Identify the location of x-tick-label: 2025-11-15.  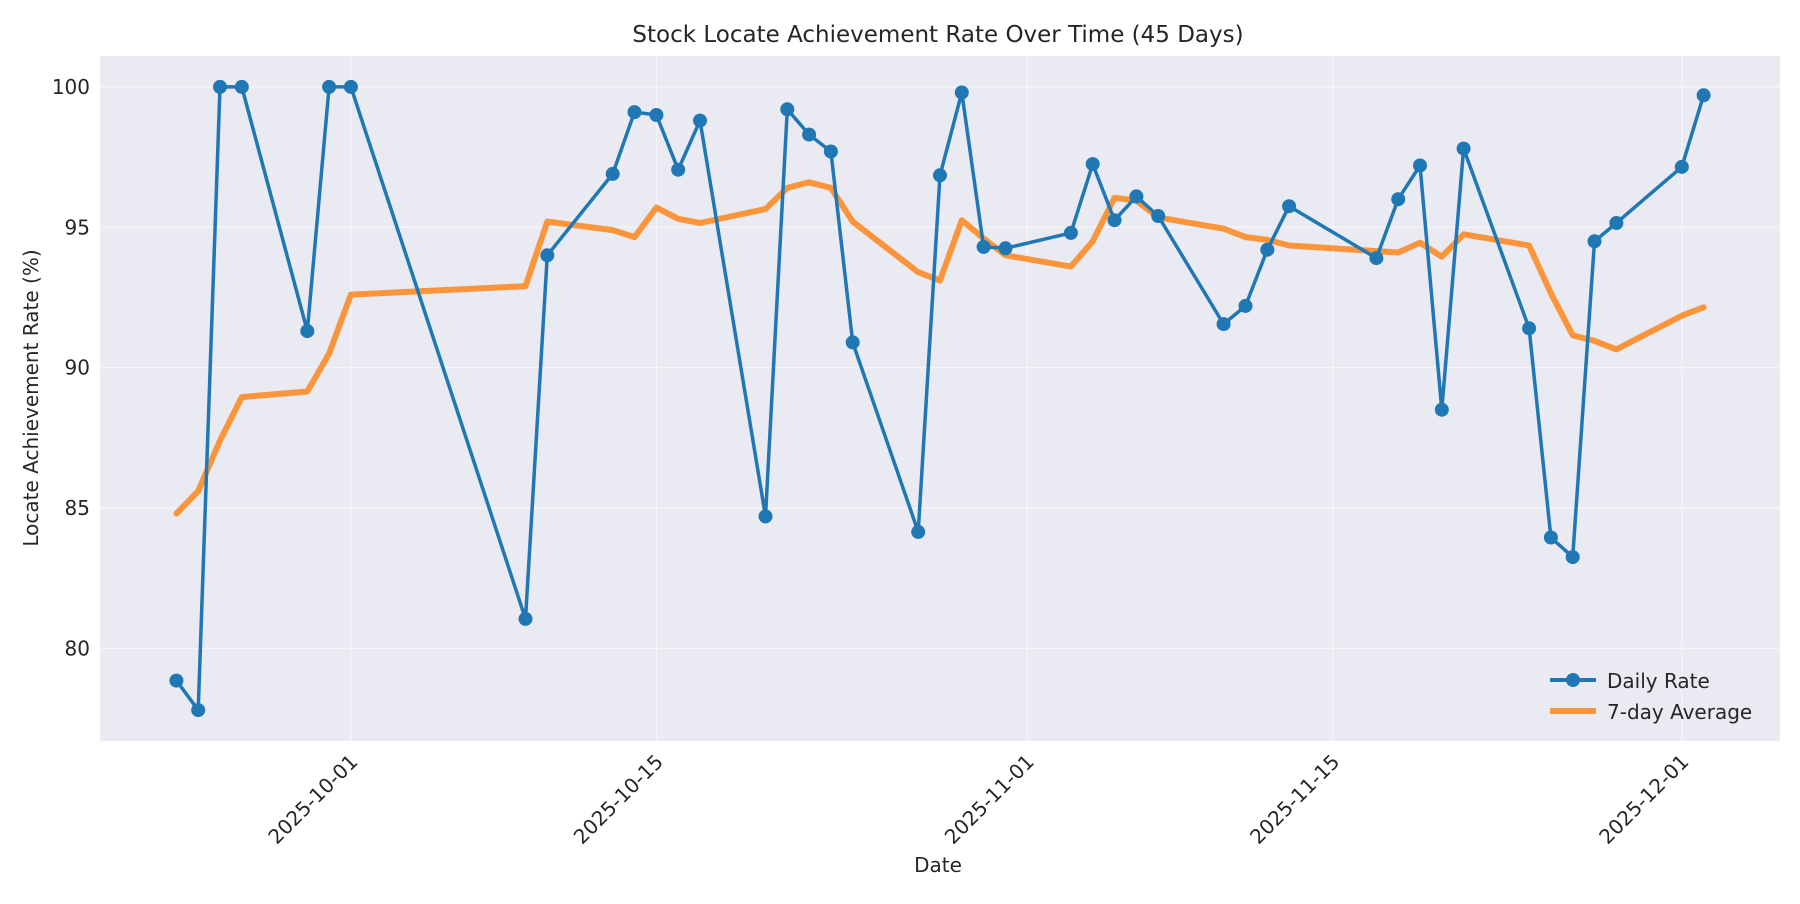
(1294, 799).